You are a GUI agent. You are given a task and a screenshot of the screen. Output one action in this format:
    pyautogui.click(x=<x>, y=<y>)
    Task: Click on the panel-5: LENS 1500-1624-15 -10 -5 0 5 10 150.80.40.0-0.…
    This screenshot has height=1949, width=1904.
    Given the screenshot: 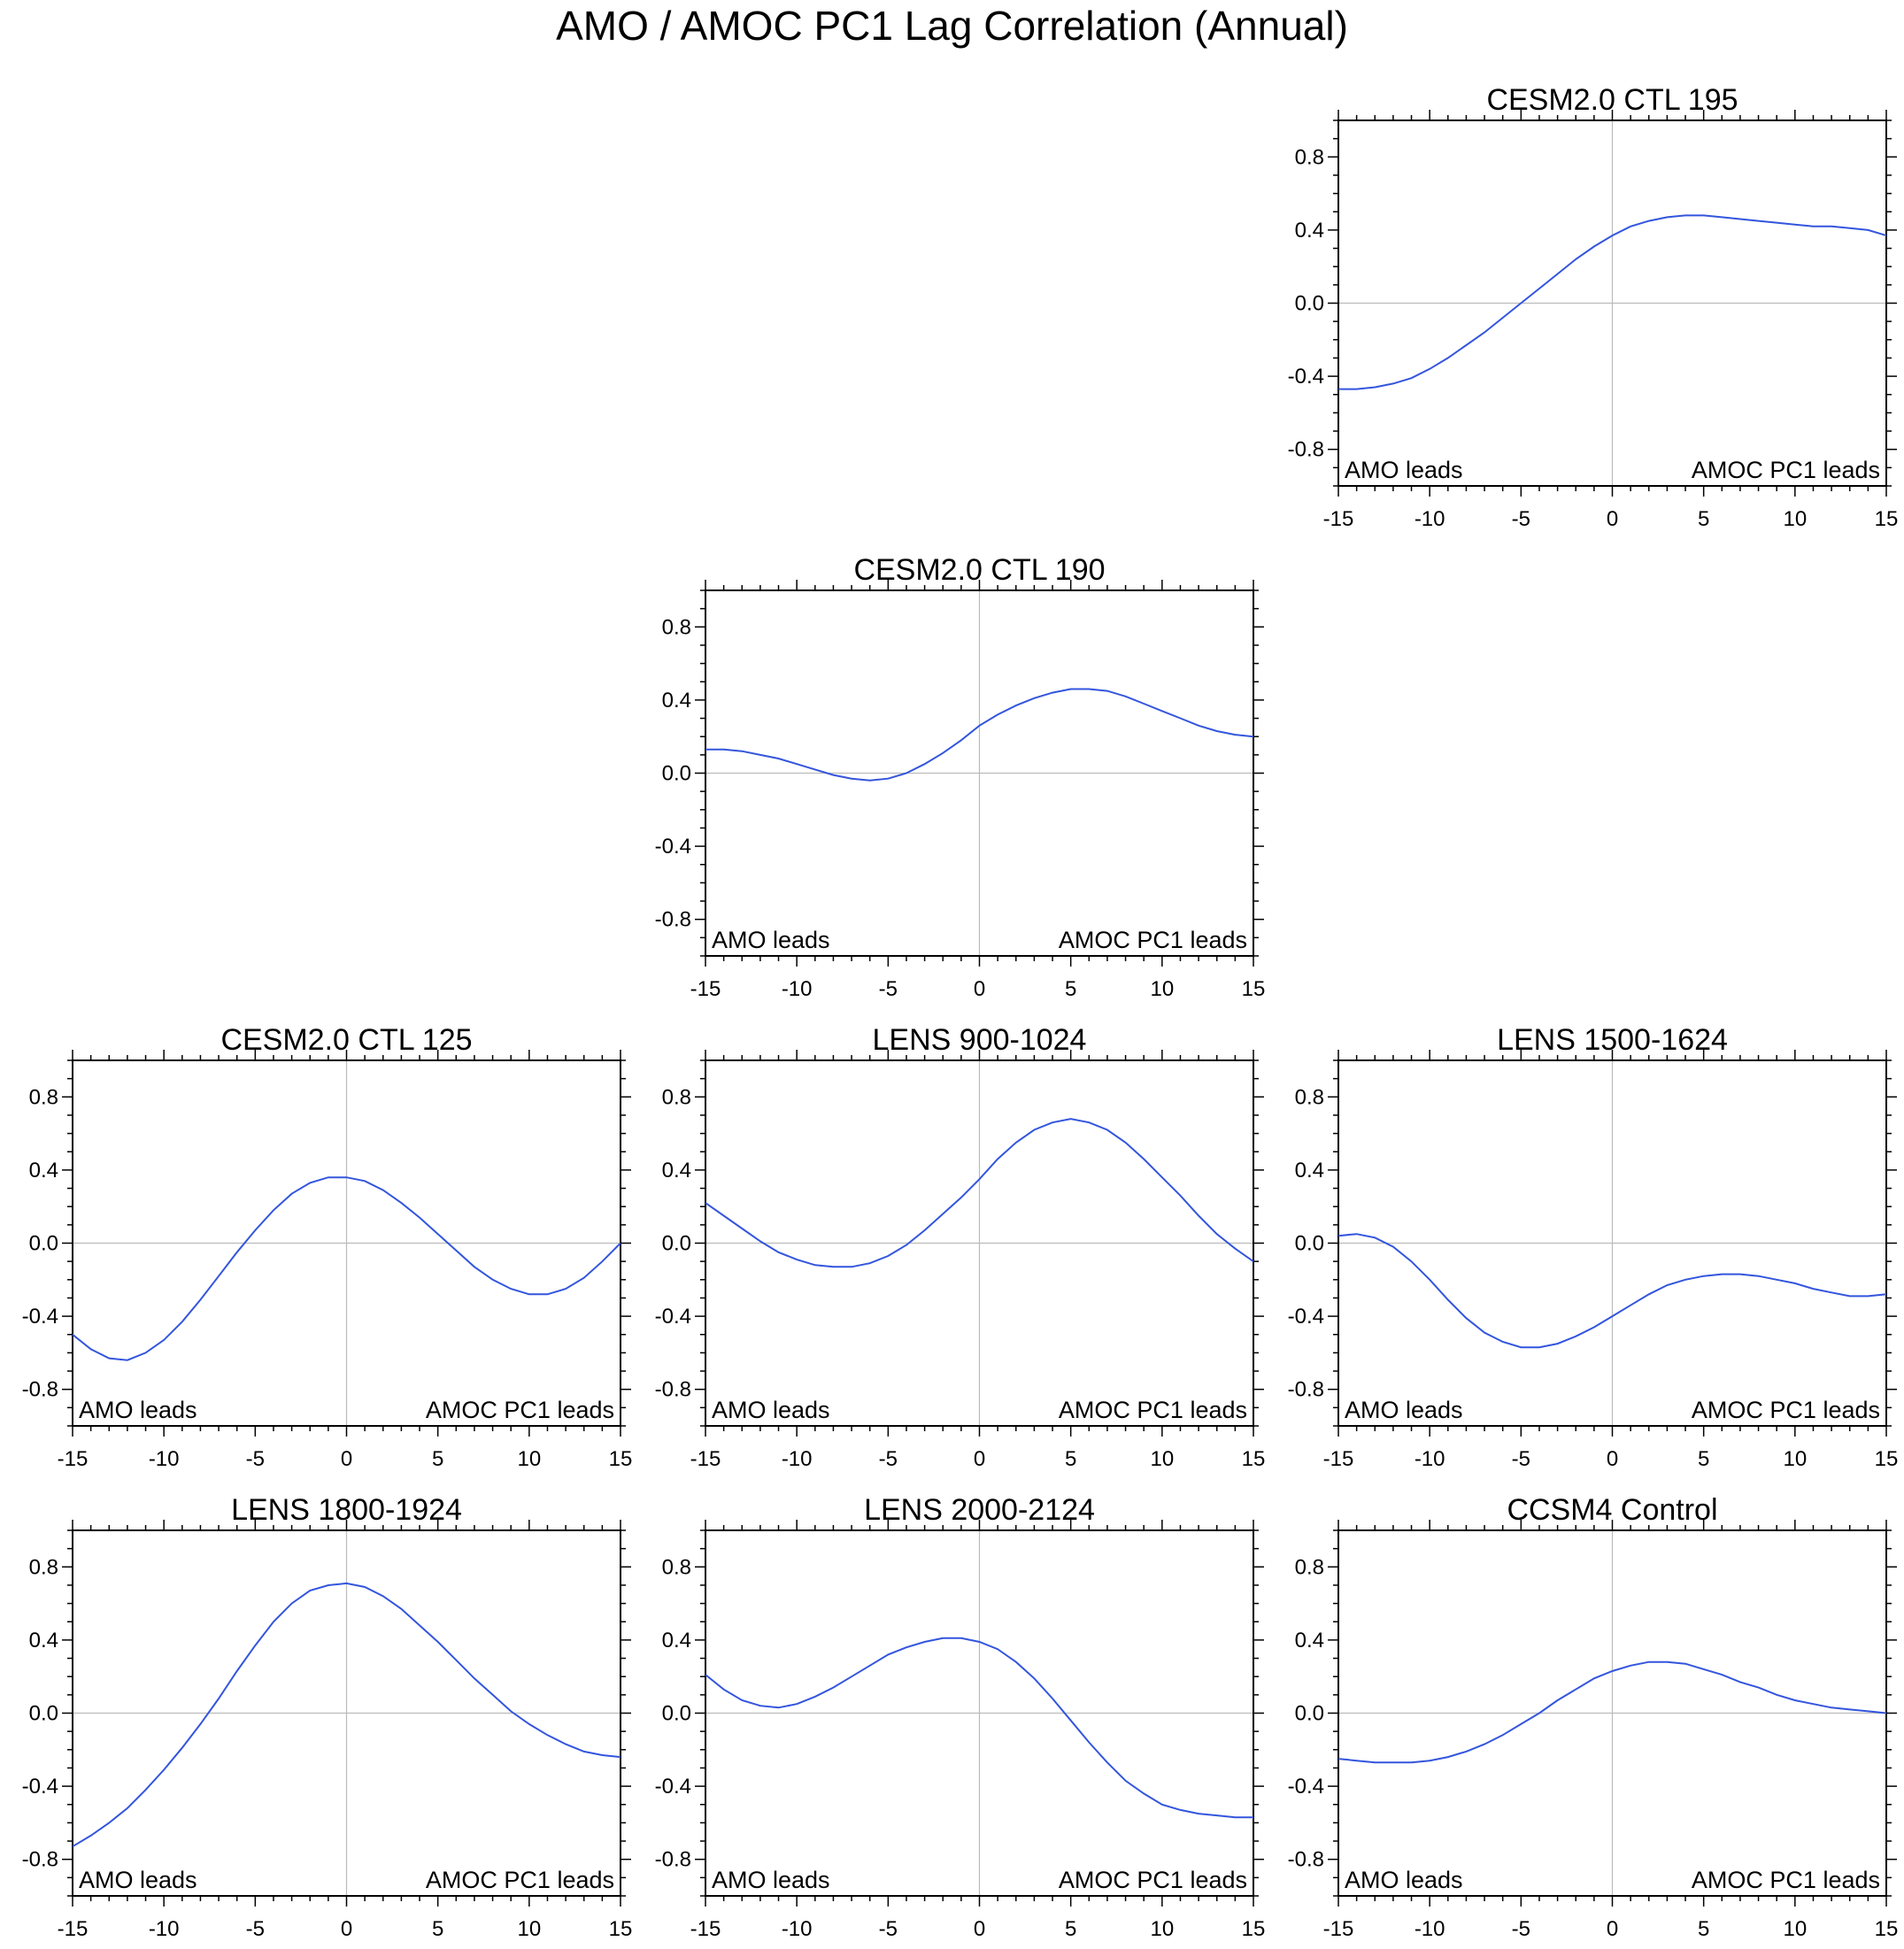 What is the action you would take?
    pyautogui.click(x=1593, y=1247)
    